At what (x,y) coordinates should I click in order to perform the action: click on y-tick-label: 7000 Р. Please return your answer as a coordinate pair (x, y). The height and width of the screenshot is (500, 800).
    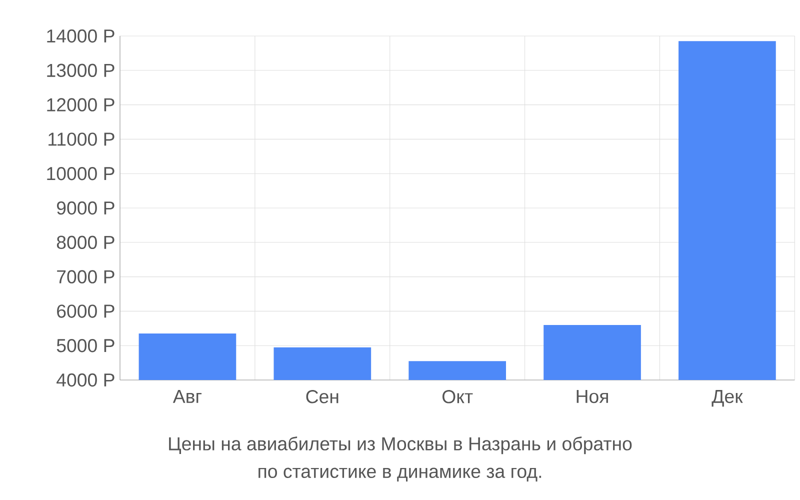
    Looking at the image, I should click on (85, 277).